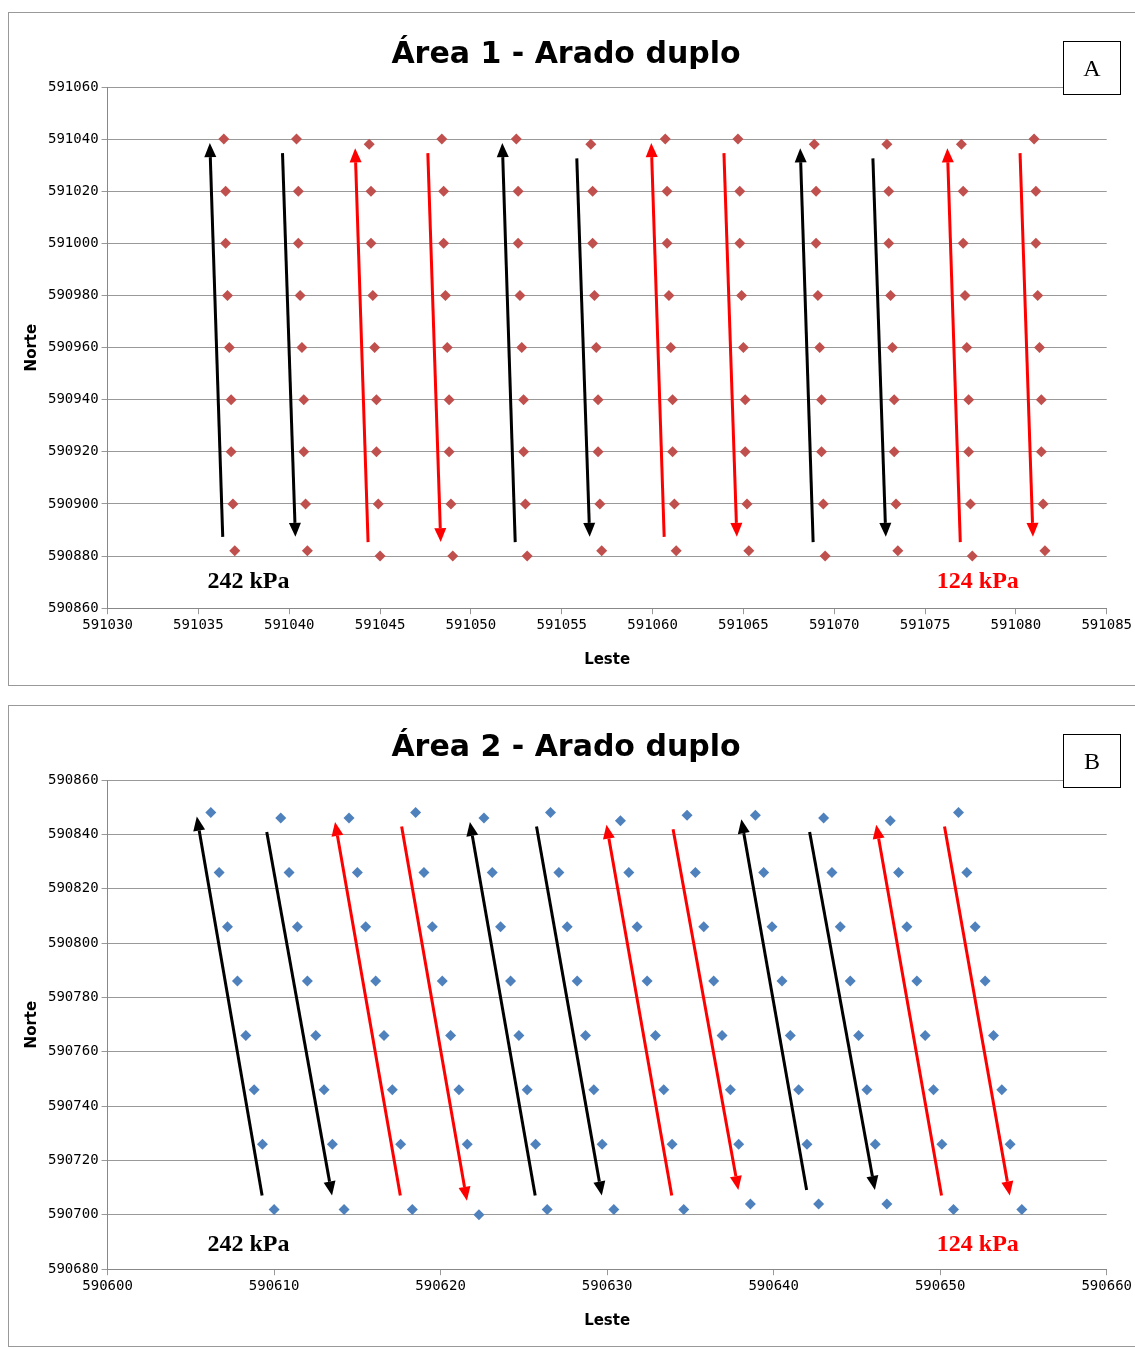 This screenshot has height=1349, width=1135. What do you see at coordinates (73, 398) in the screenshot?
I see `y-tick-label: 590940` at bounding box center [73, 398].